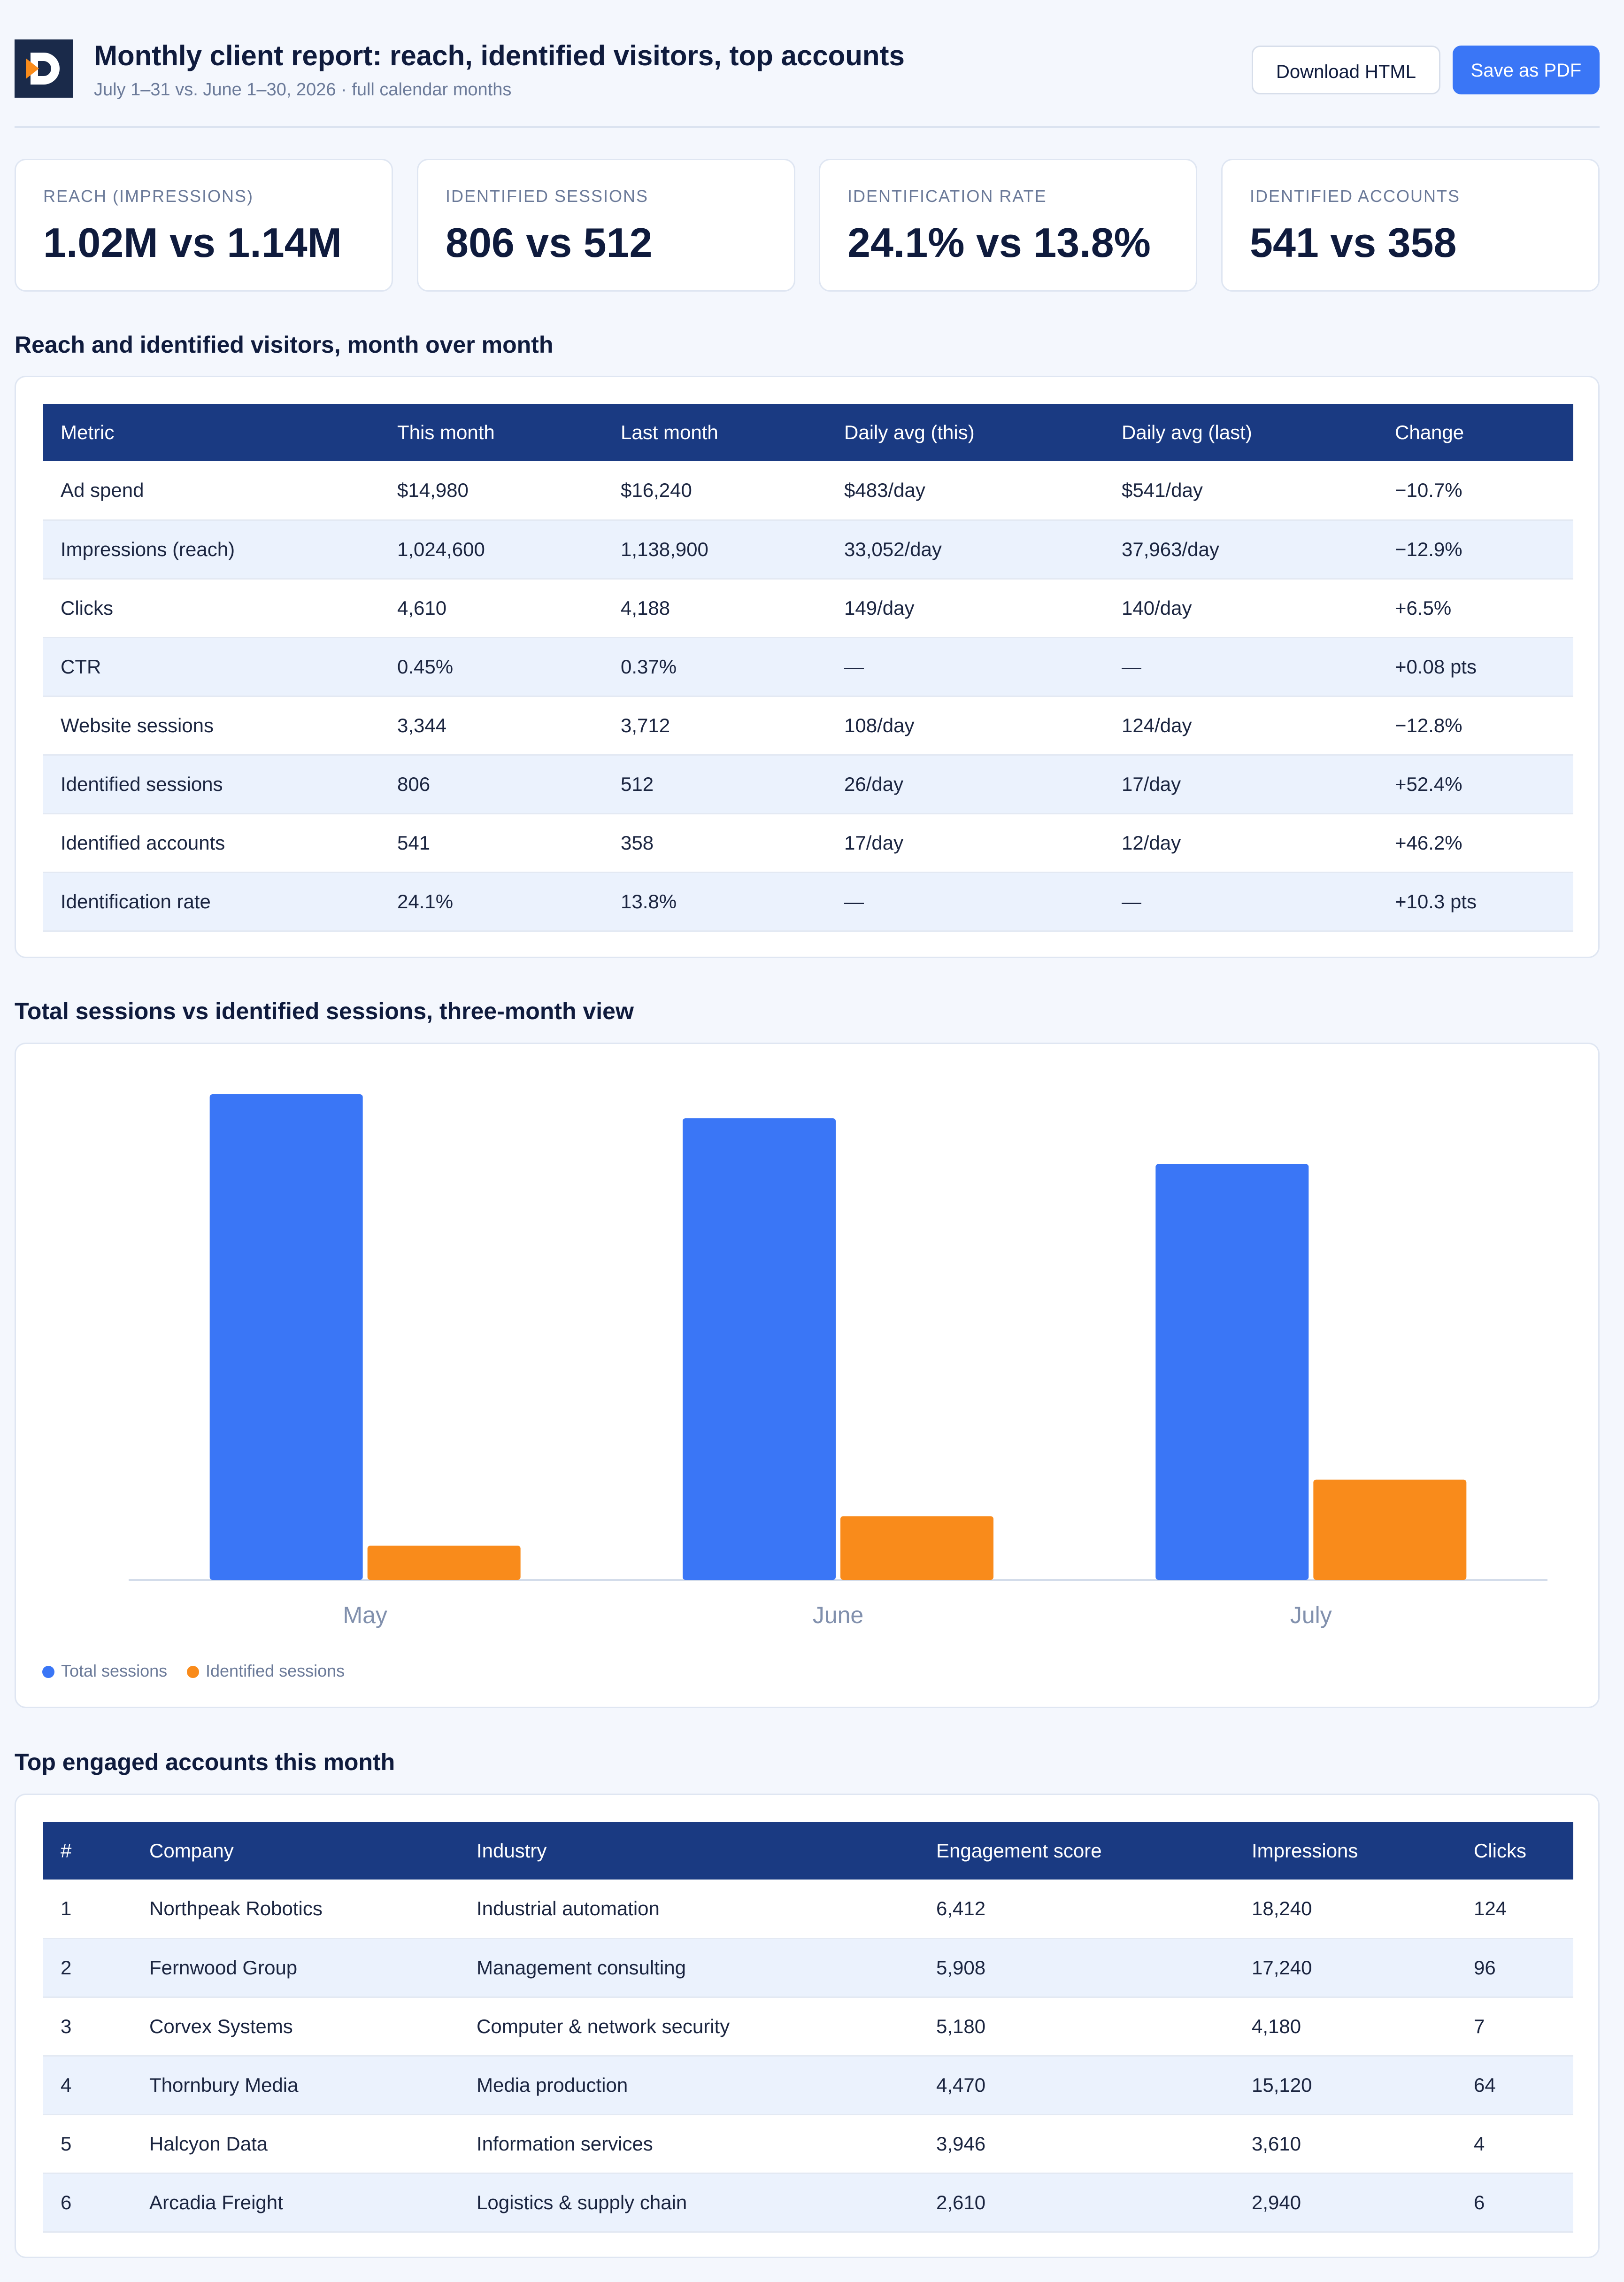 This screenshot has width=1624, height=2282. Describe the element at coordinates (1475, 843) in the screenshot. I see `table-cell: +46.2%` at that location.